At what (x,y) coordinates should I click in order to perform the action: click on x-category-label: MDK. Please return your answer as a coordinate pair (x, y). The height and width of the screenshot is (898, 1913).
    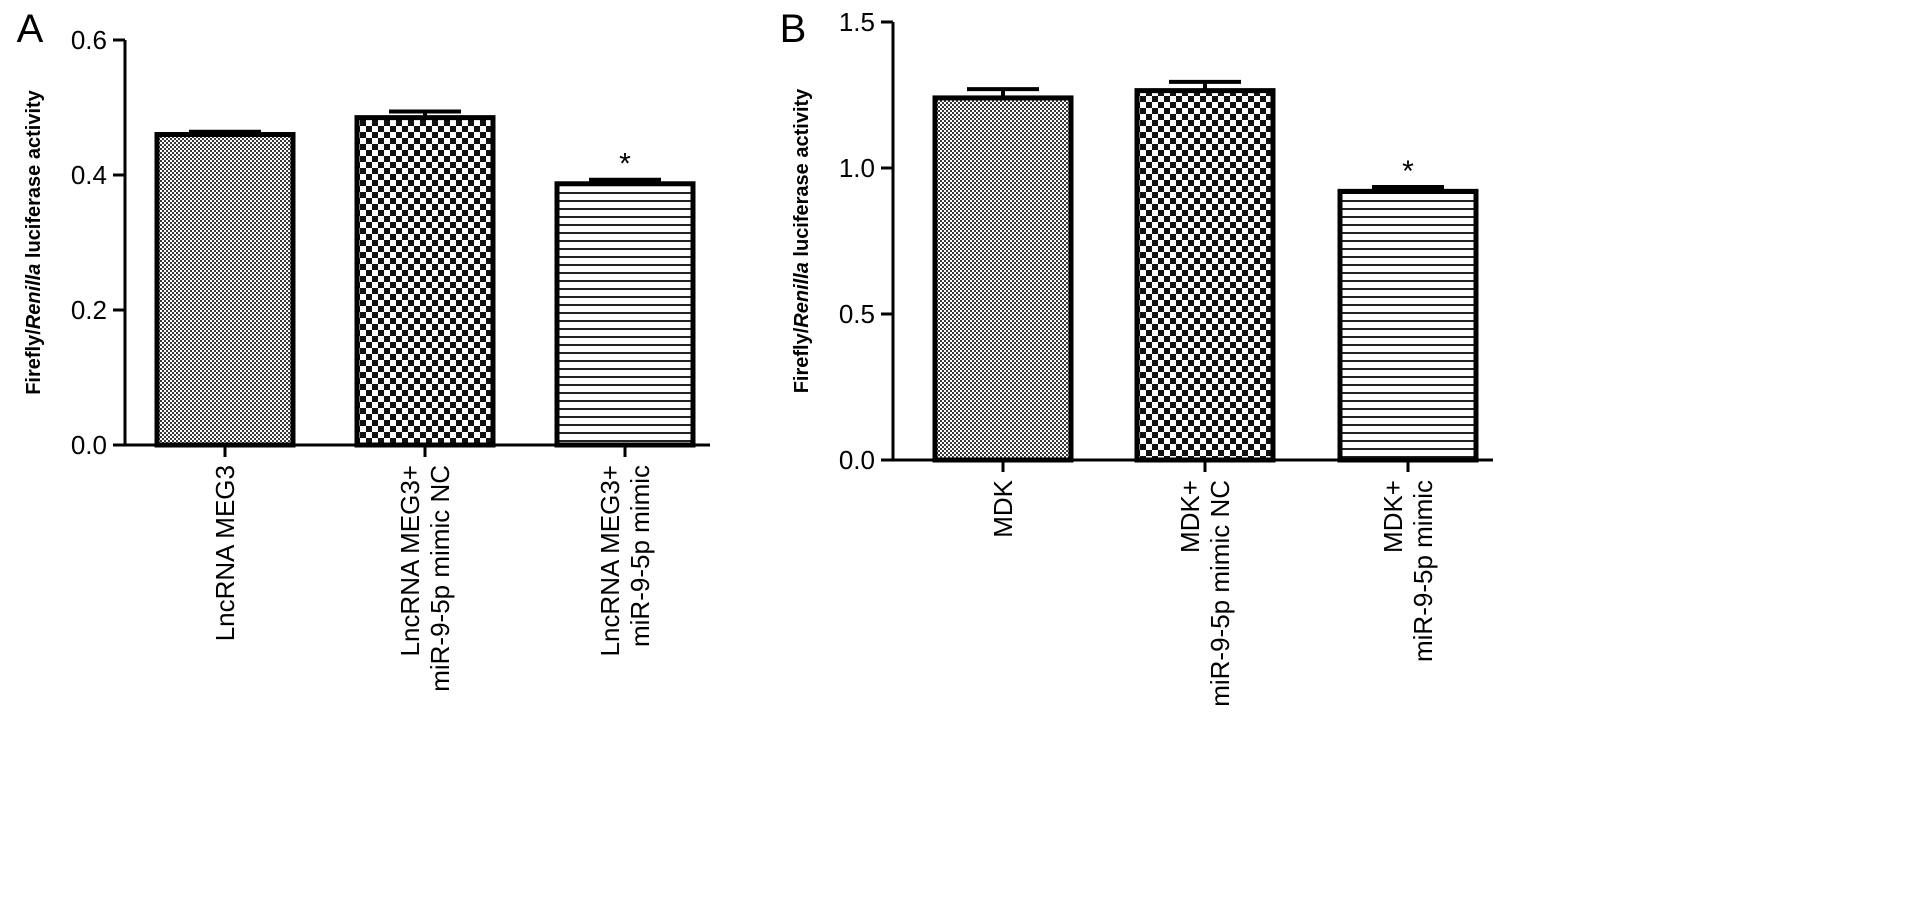
    Looking at the image, I should click on (1003, 508).